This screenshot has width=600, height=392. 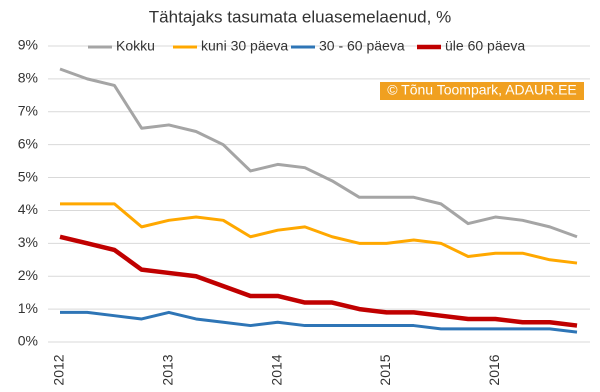 I want to click on y-tick-label: 4%, so click(x=28, y=209).